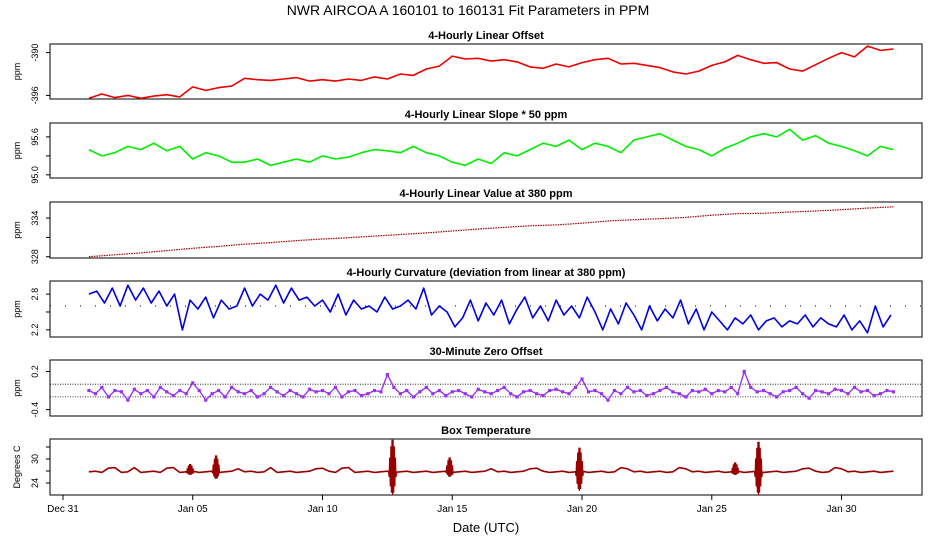 Image resolution: width=936 pixels, height=540 pixels. I want to click on panel-frame-slope, so click(486, 150).